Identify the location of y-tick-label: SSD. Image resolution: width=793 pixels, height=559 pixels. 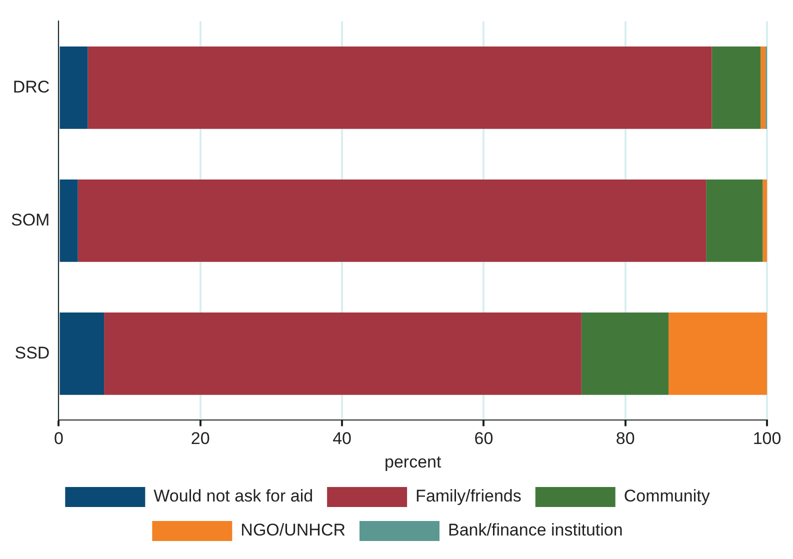
(32, 352).